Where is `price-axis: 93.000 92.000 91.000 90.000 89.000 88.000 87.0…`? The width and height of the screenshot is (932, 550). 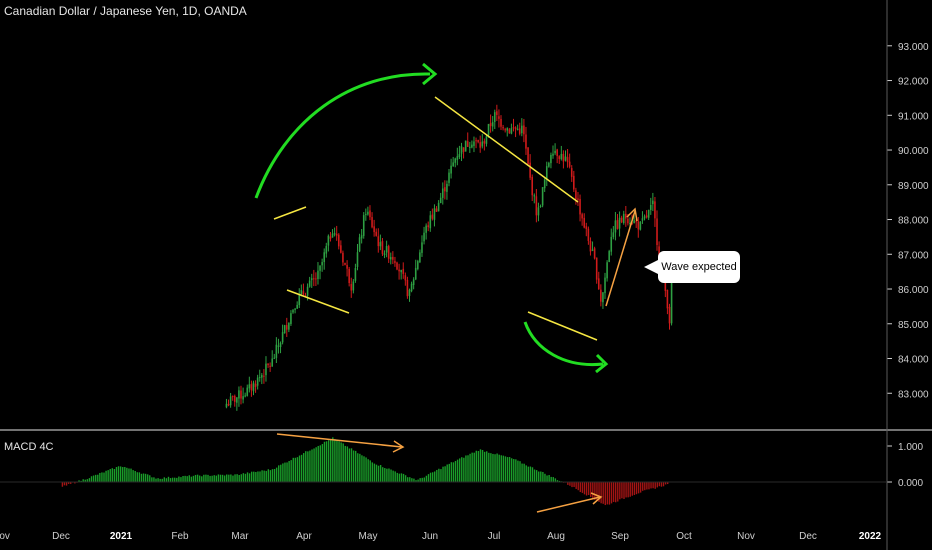 price-axis: 93.000 92.000 91.000 90.000 89.000 88.000 87.0… is located at coordinates (908, 221).